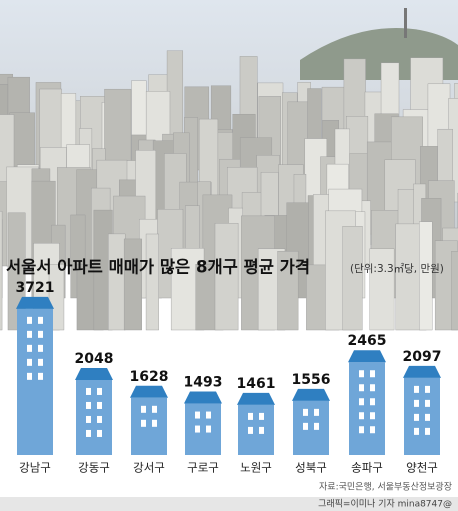  I want to click on tower, so click(405, 23).